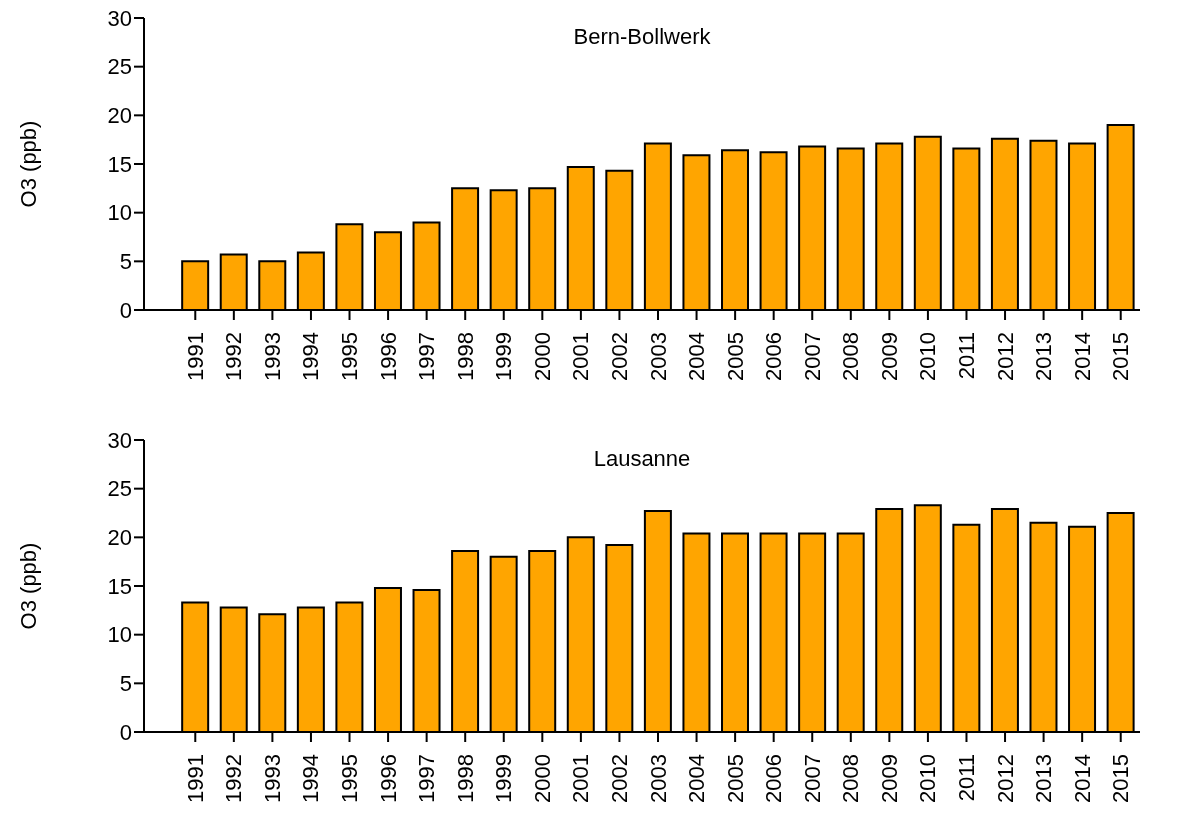 The width and height of the screenshot is (1177, 834). What do you see at coordinates (642, 37) in the screenshot?
I see `chart-title: Bern-Bollwerk` at bounding box center [642, 37].